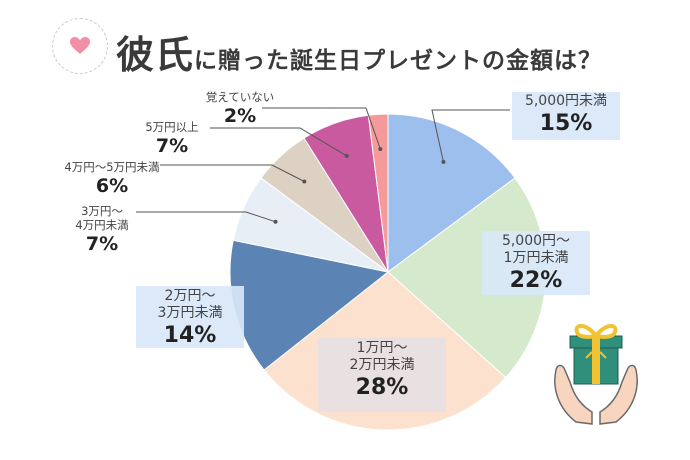 This screenshot has width=690, height=460. I want to click on slice-label-name: 4万円～5万円未満, so click(112, 167).